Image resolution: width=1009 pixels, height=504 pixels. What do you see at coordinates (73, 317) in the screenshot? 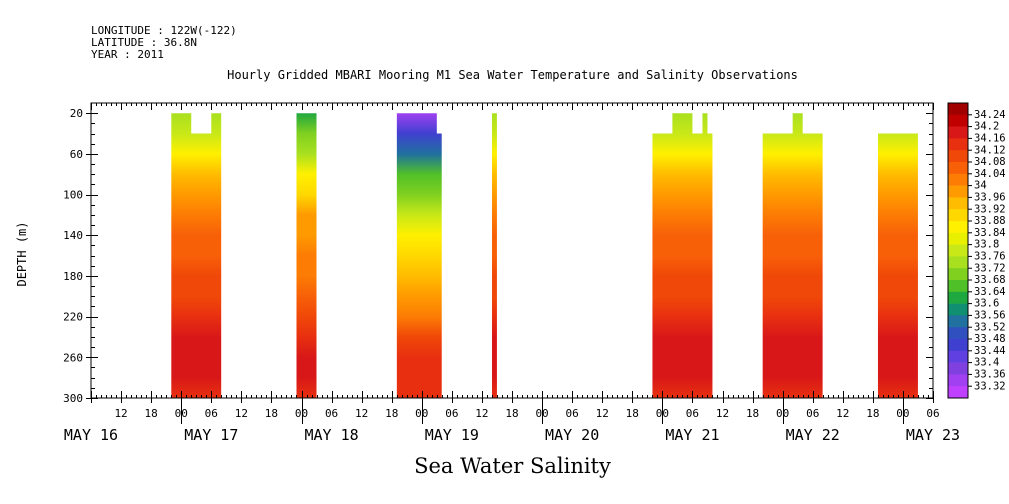
I see `y-tick-label: 220` at bounding box center [73, 317].